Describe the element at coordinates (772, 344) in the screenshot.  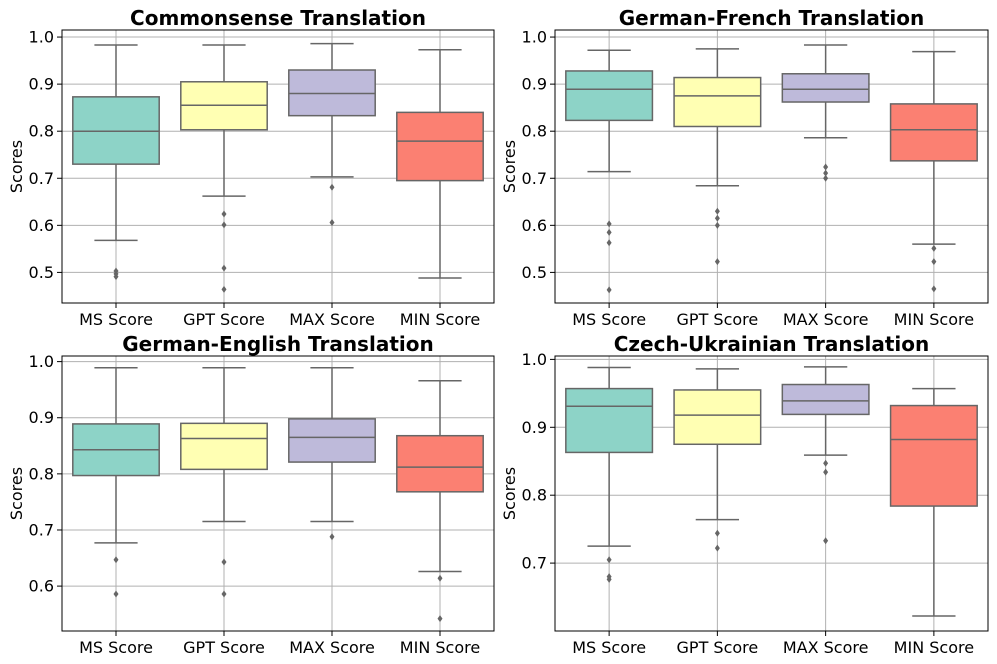
I see `panel-title: Czech-Ukrainian Translation` at that location.